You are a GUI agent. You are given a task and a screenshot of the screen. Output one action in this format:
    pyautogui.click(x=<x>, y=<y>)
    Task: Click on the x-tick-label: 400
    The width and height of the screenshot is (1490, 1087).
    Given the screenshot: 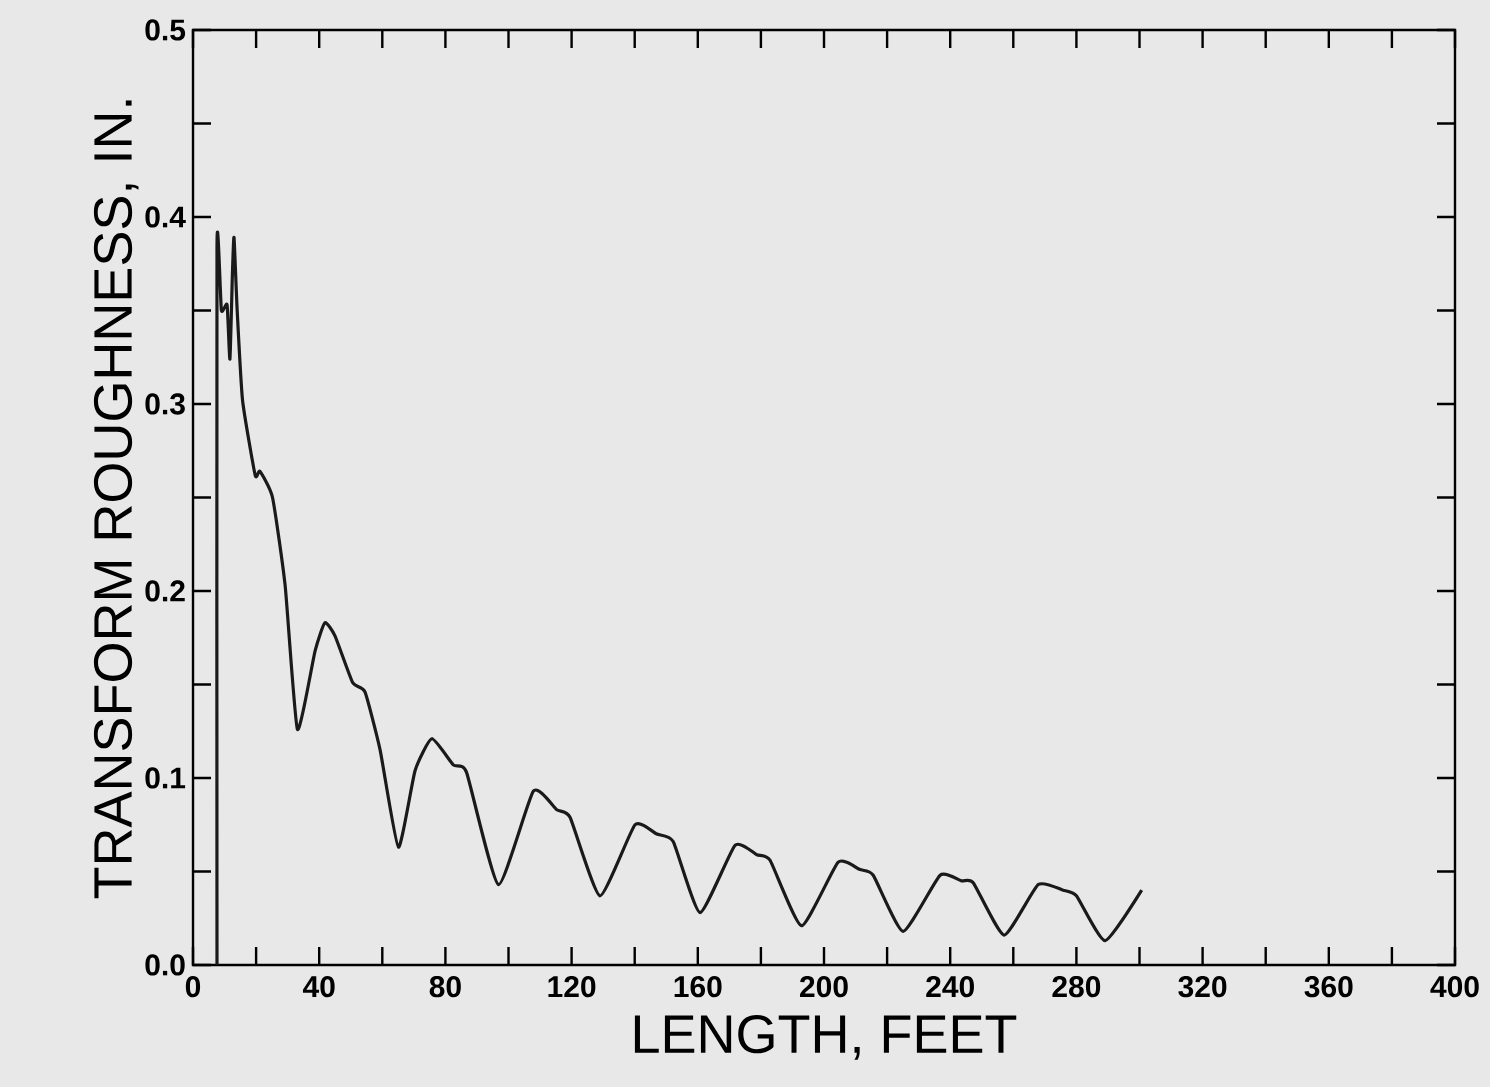 What is the action you would take?
    pyautogui.click(x=1454, y=987)
    